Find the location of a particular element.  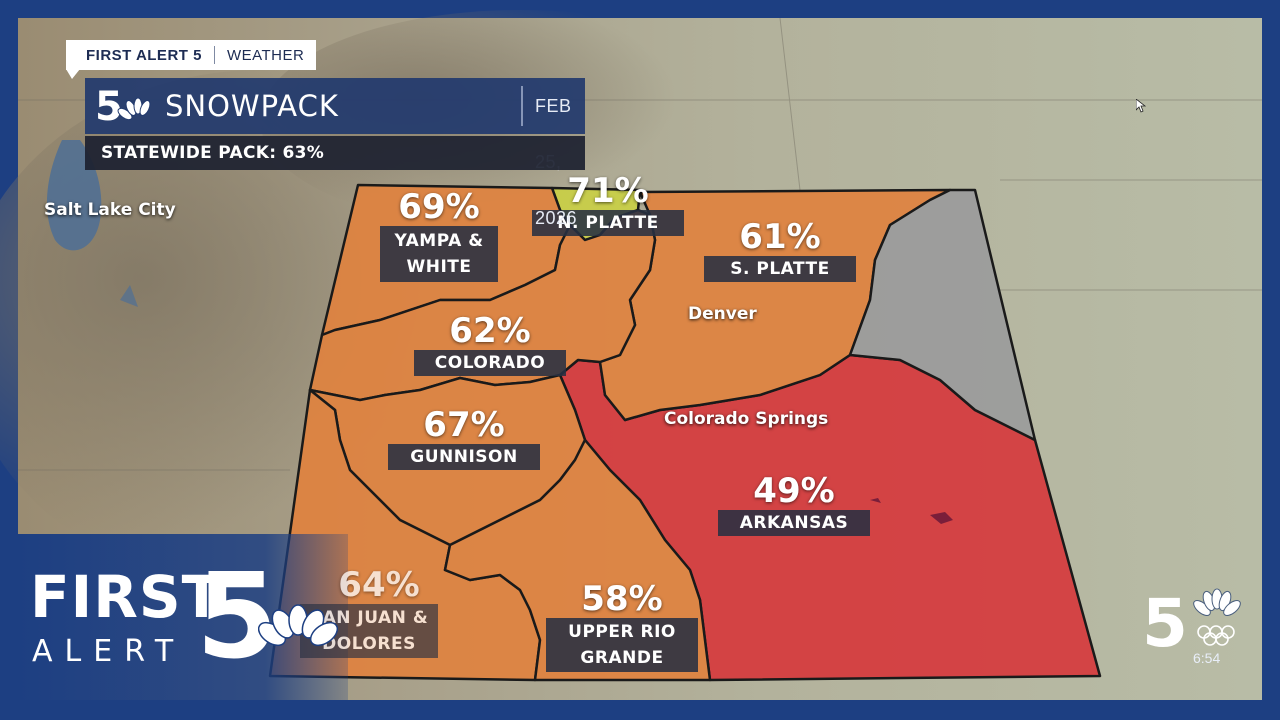

title-bar: 5 SNOWPACK FEB 25, 2026 is located at coordinates (335, 153).